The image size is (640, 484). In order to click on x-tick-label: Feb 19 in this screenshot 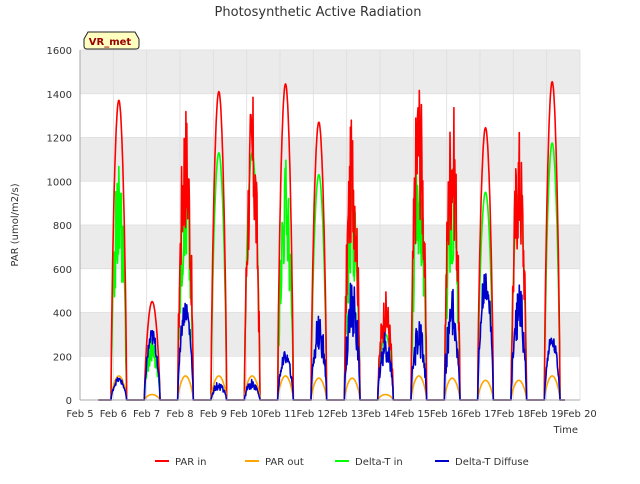, I will do `click(547, 414)`.